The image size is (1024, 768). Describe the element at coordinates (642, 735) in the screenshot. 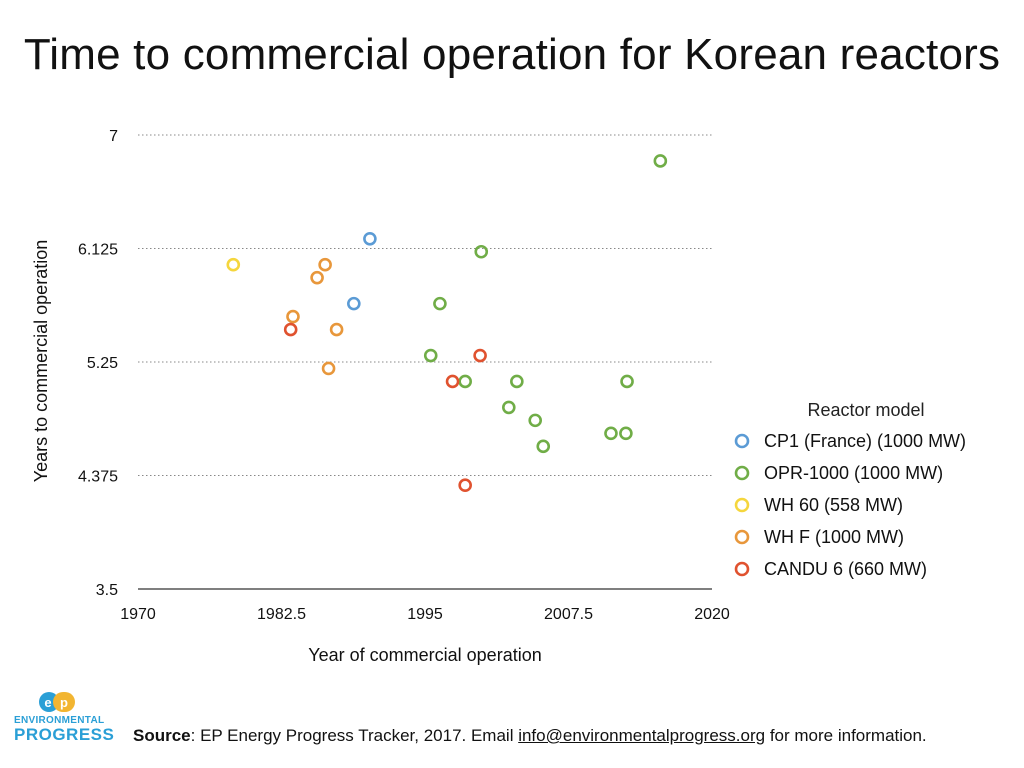

I see `email-link: info@environmentalprogress.org` at that location.